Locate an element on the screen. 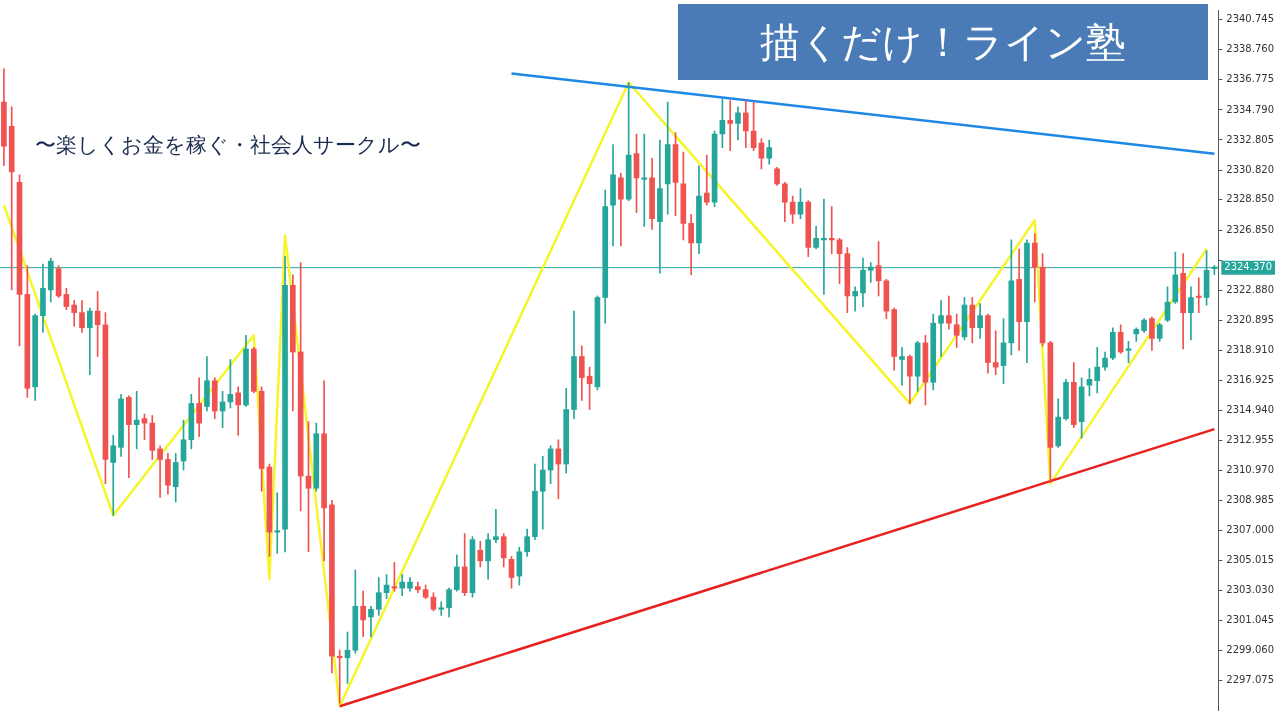 This screenshot has height=720, width=1280. y-tick-label: 2308.985 is located at coordinates (1250, 500).